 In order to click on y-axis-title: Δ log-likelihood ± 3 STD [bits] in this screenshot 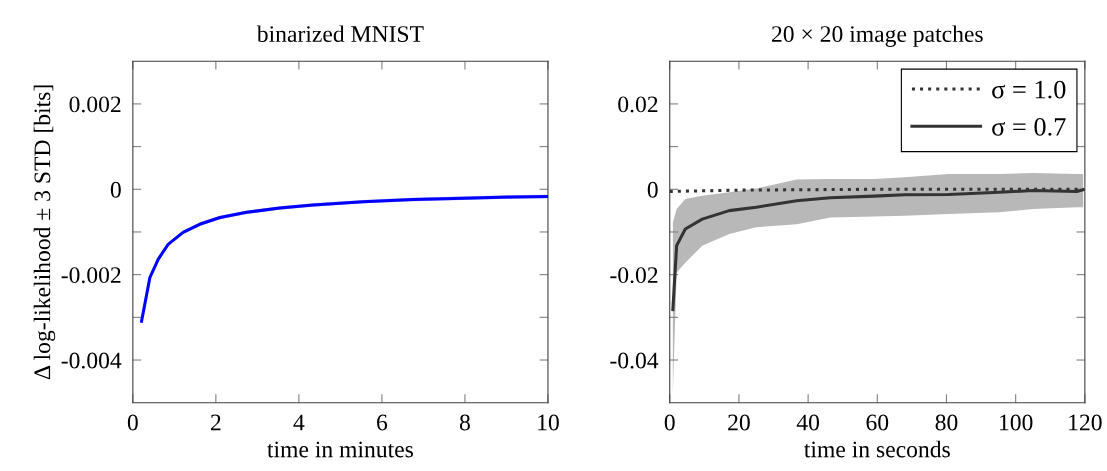, I will do `click(44, 232)`.